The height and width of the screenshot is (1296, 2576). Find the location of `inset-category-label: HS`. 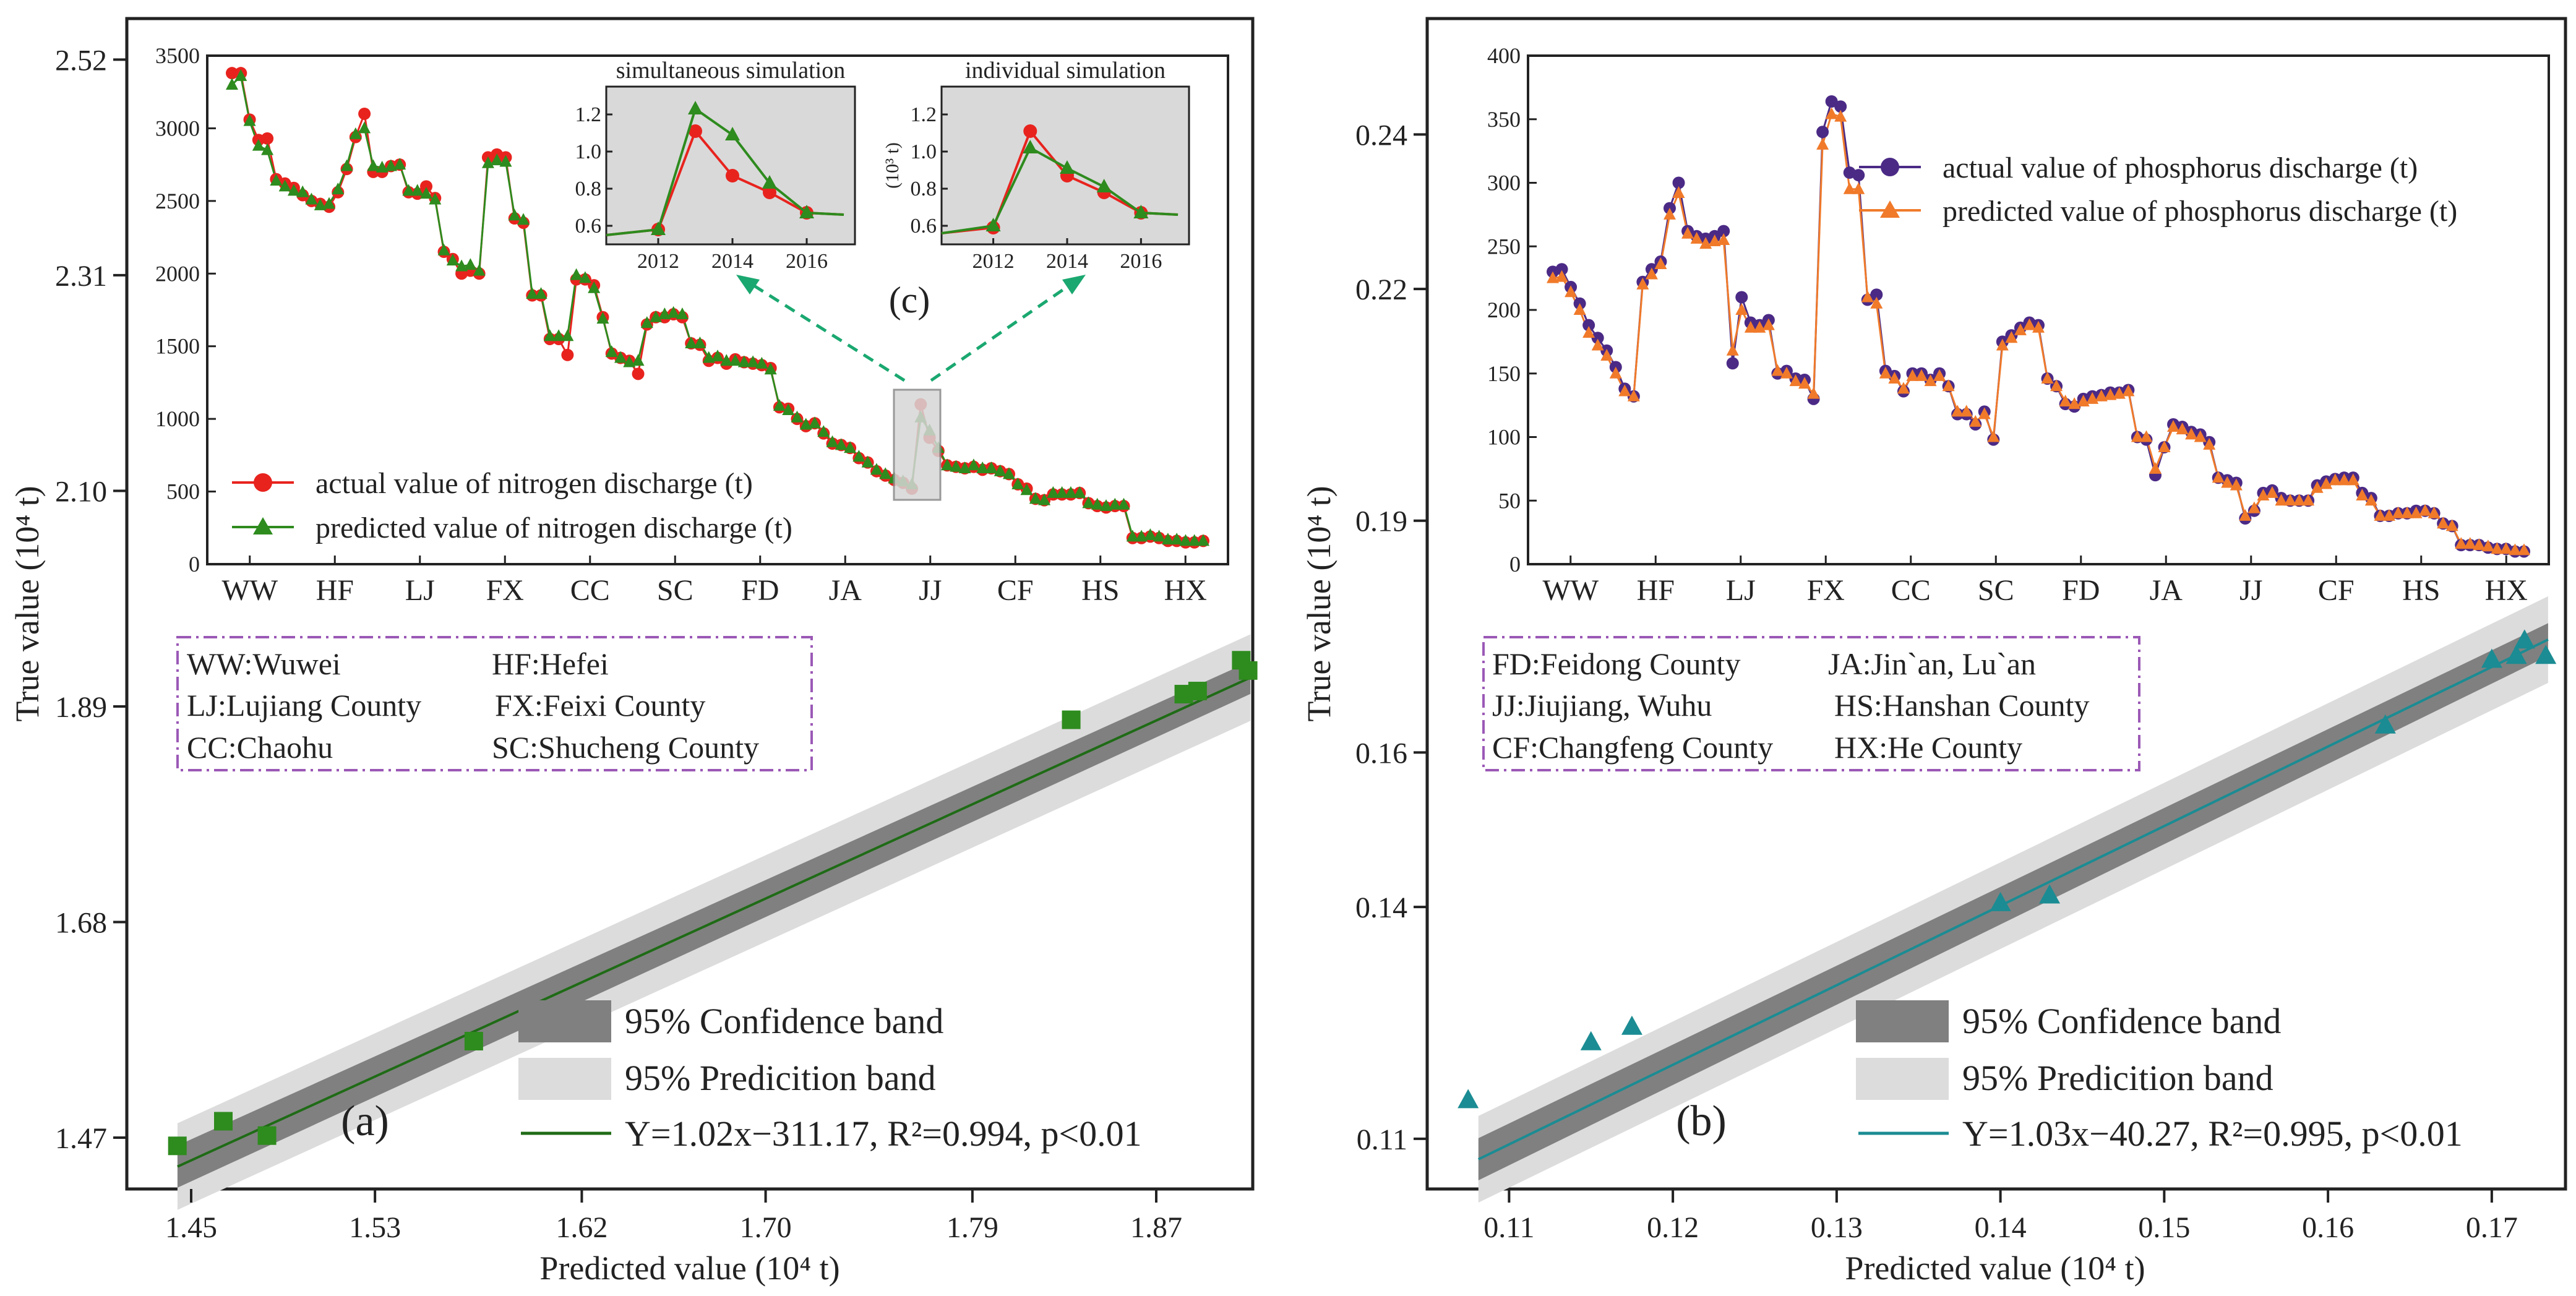

inset-category-label: HS is located at coordinates (2421, 590).